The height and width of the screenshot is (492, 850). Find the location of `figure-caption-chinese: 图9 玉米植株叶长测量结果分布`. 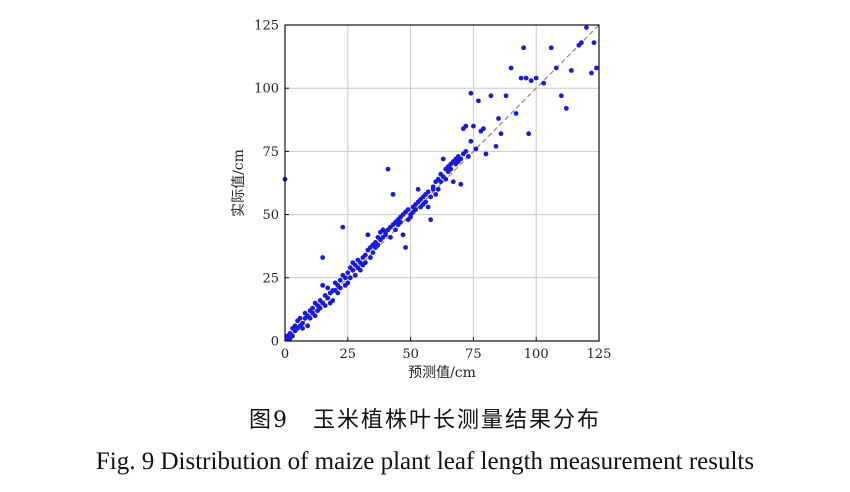

figure-caption-chinese: 图9 玉米植株叶长测量结果分布 is located at coordinates (425, 420).